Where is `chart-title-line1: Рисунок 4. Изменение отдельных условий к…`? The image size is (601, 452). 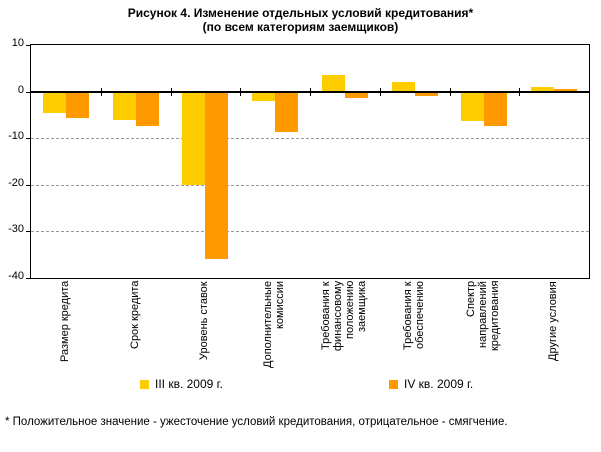 chart-title-line1: Рисунок 4. Изменение отдельных условий к… is located at coordinates (300, 13).